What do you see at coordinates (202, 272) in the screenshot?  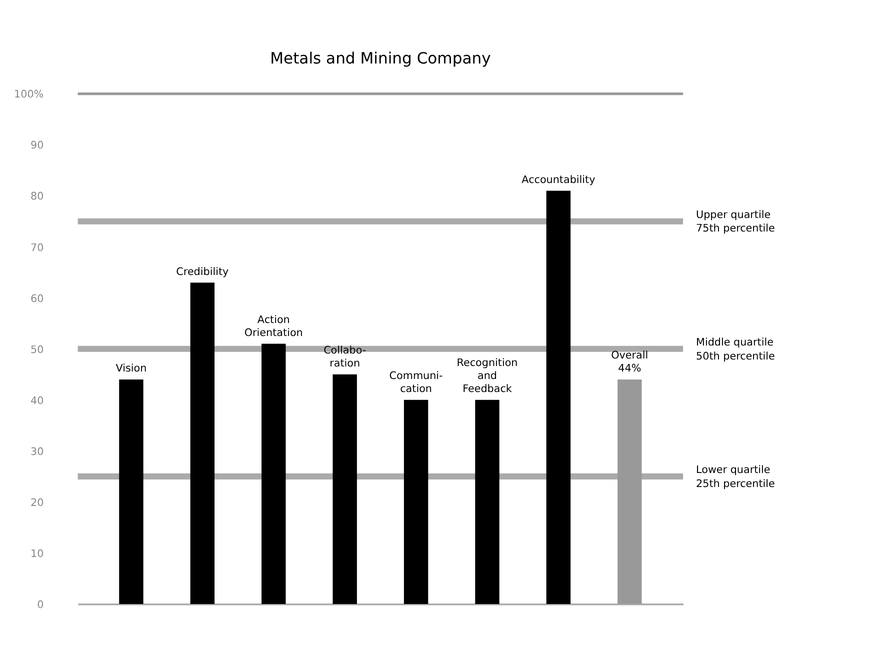 I see `x-tick-label: Credibility` at bounding box center [202, 272].